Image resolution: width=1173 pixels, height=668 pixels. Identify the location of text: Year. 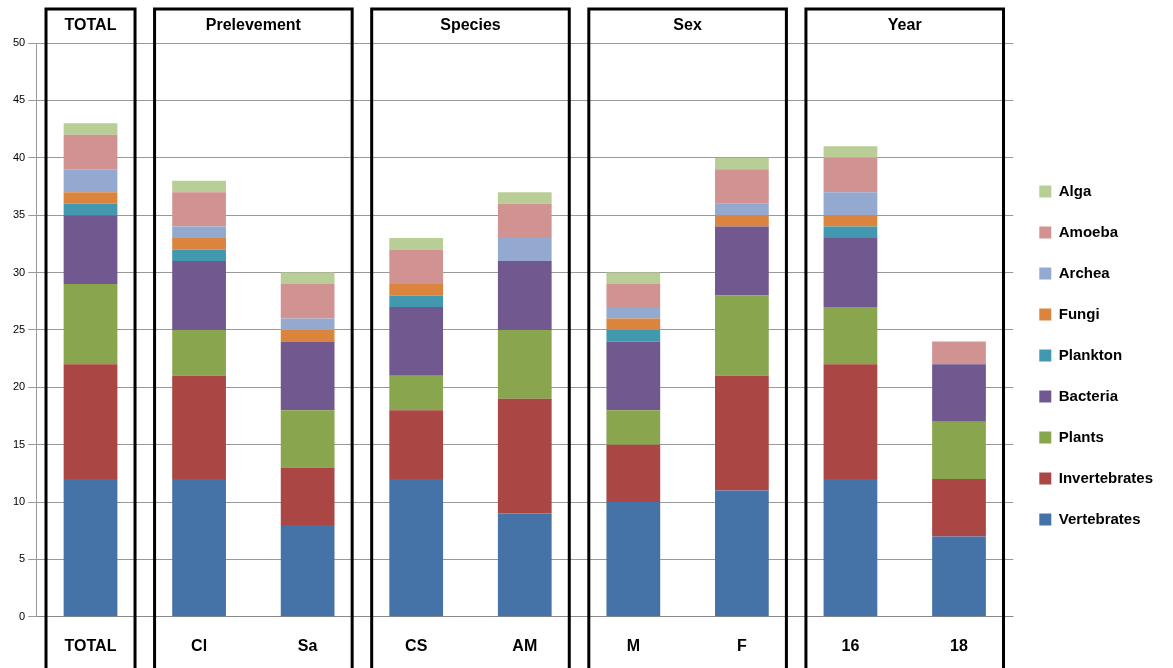
(904, 25).